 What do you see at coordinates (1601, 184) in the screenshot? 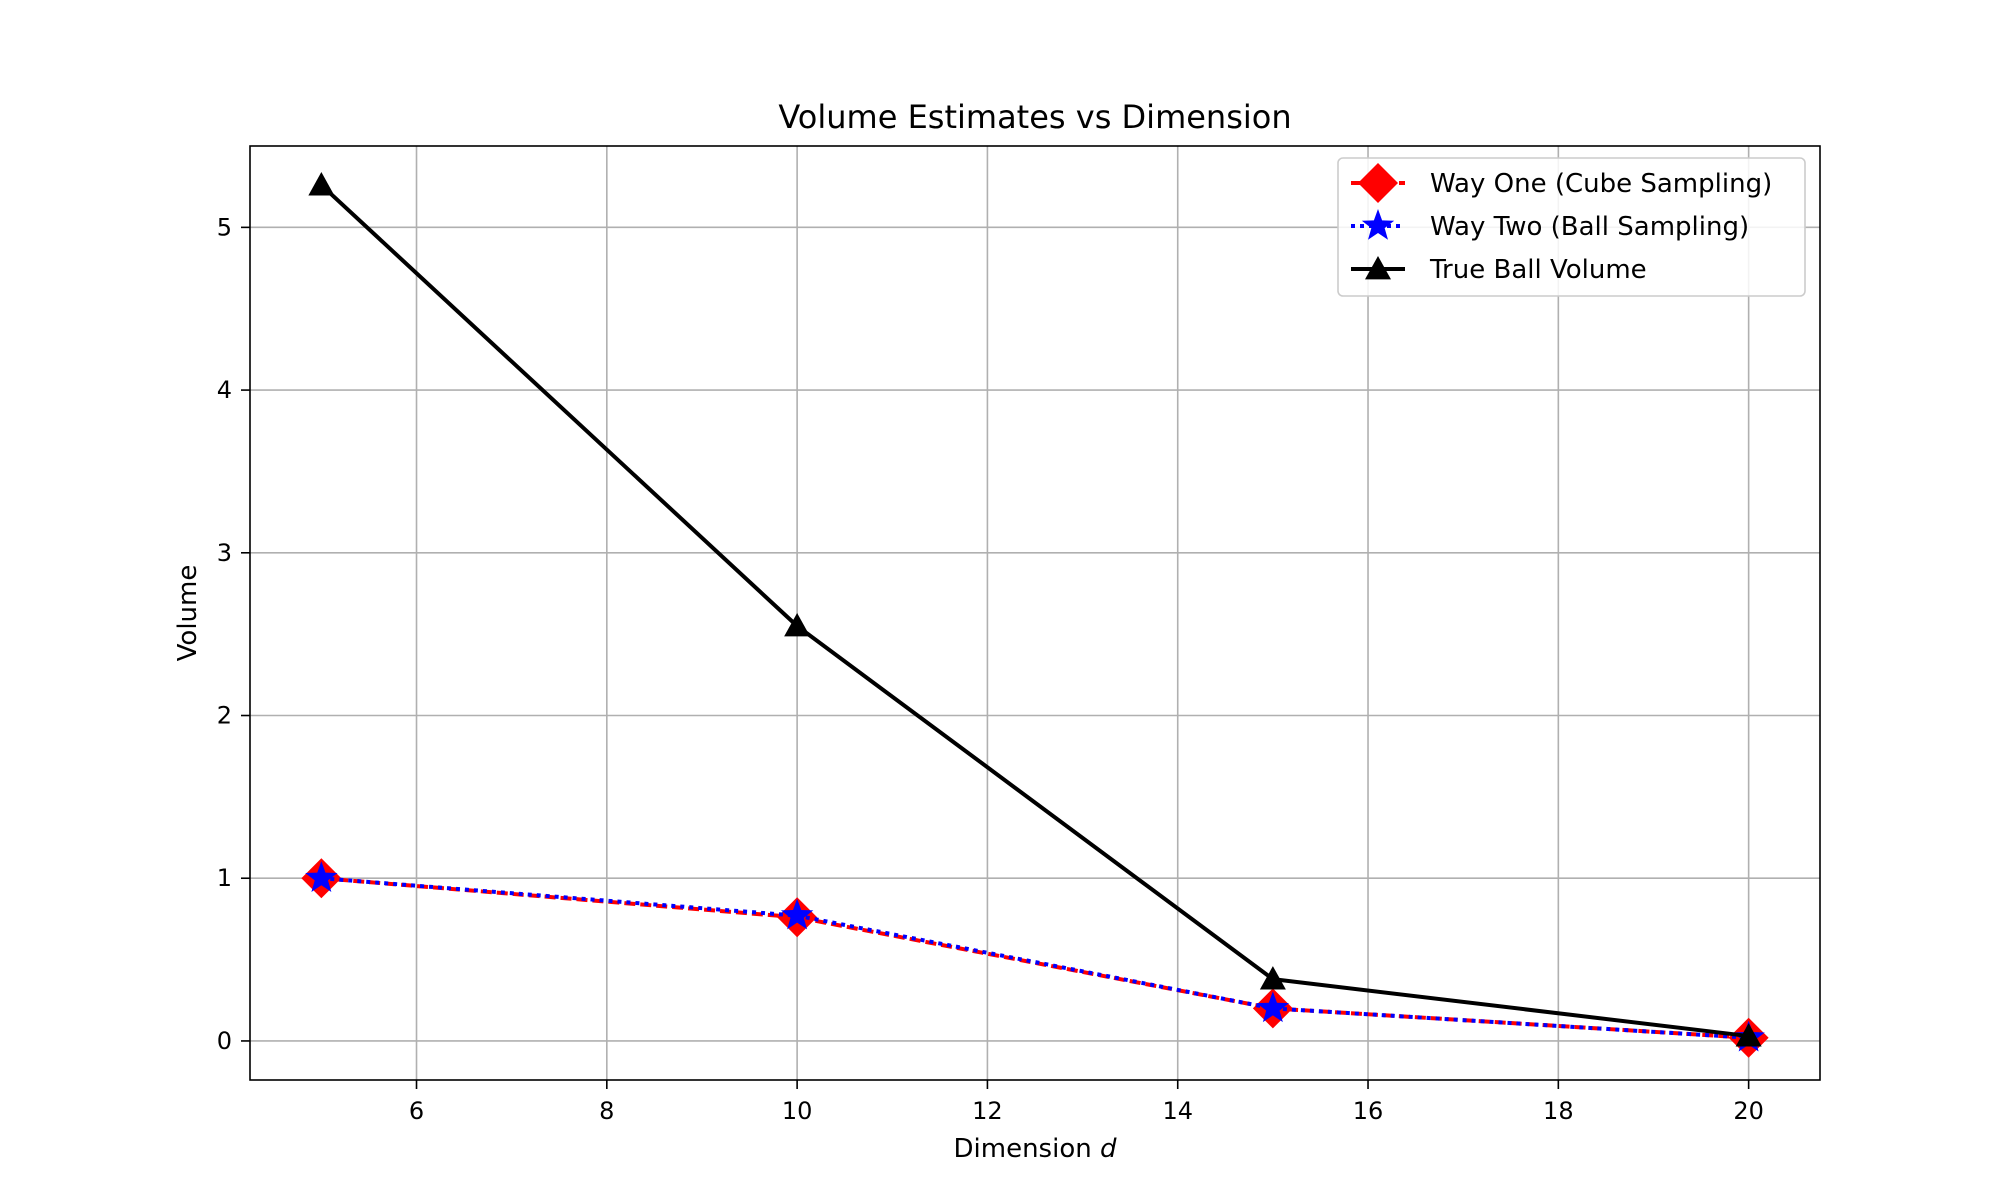
I see `legend-label: Way One (Cube Sampling)` at bounding box center [1601, 184].